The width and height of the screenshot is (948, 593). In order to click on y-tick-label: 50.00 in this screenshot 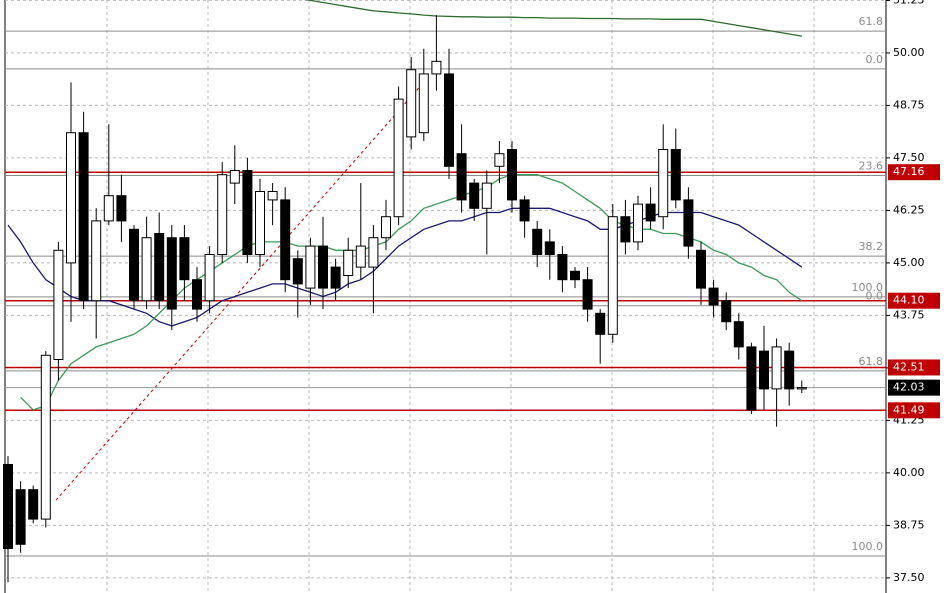, I will do `click(909, 52)`.